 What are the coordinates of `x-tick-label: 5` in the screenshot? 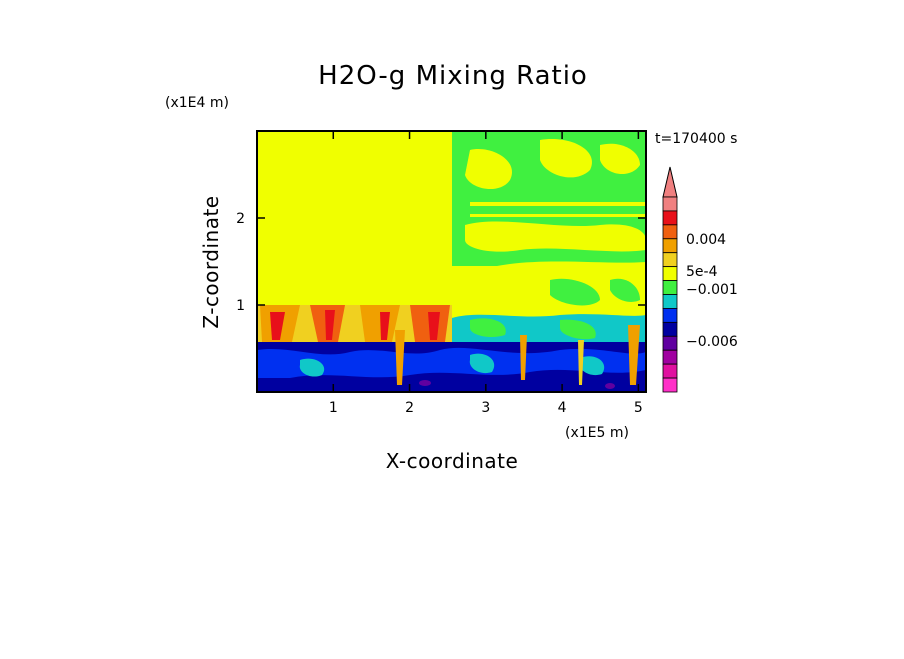 It's located at (638, 408).